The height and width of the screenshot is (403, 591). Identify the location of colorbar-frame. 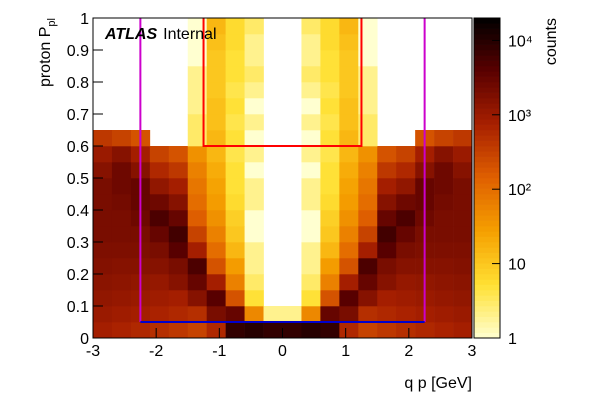
(487, 178).